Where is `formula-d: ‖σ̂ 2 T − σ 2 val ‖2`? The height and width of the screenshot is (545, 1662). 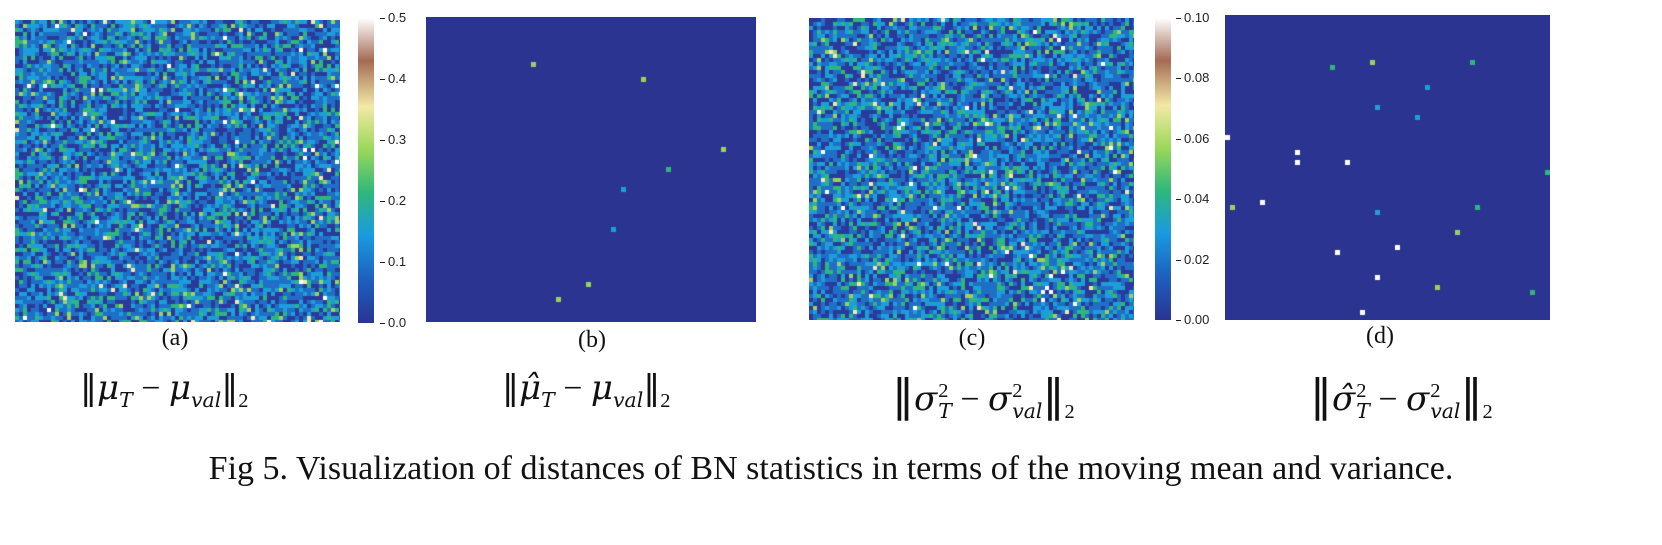 formula-d: ‖σ̂ 2 T − σ 2 val ‖2 is located at coordinates (1401, 396).